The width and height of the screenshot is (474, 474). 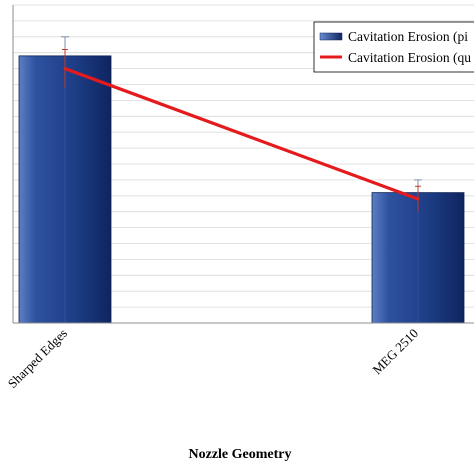 I want to click on x-axis-title: Nozzle Geometry, so click(x=240, y=454).